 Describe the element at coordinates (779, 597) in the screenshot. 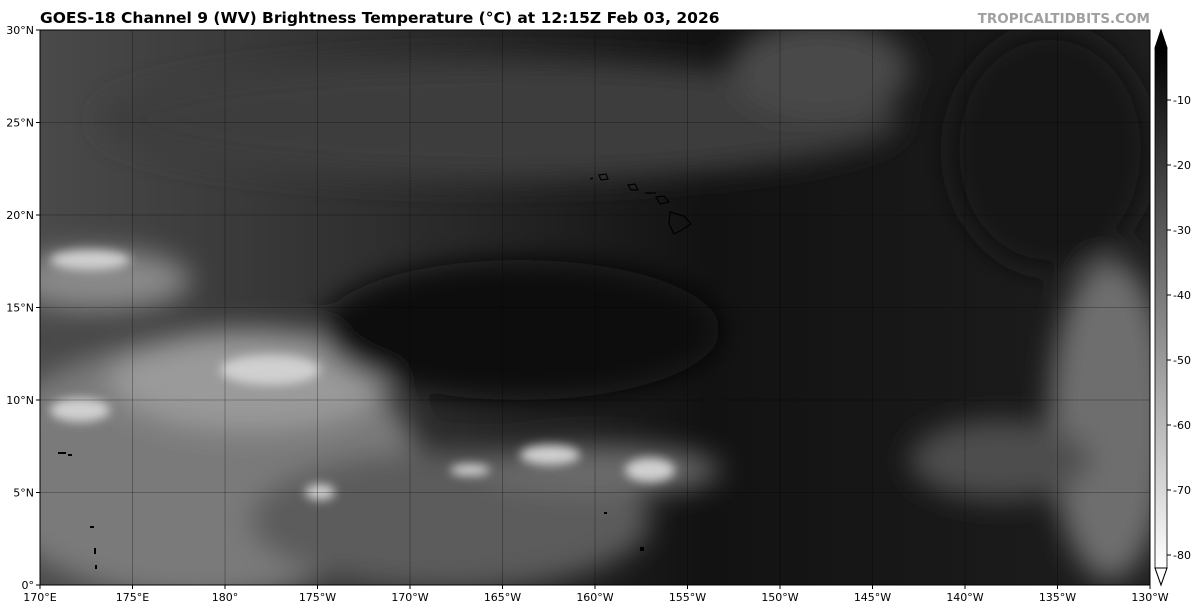

I see `x-tick-label: 150°W` at that location.